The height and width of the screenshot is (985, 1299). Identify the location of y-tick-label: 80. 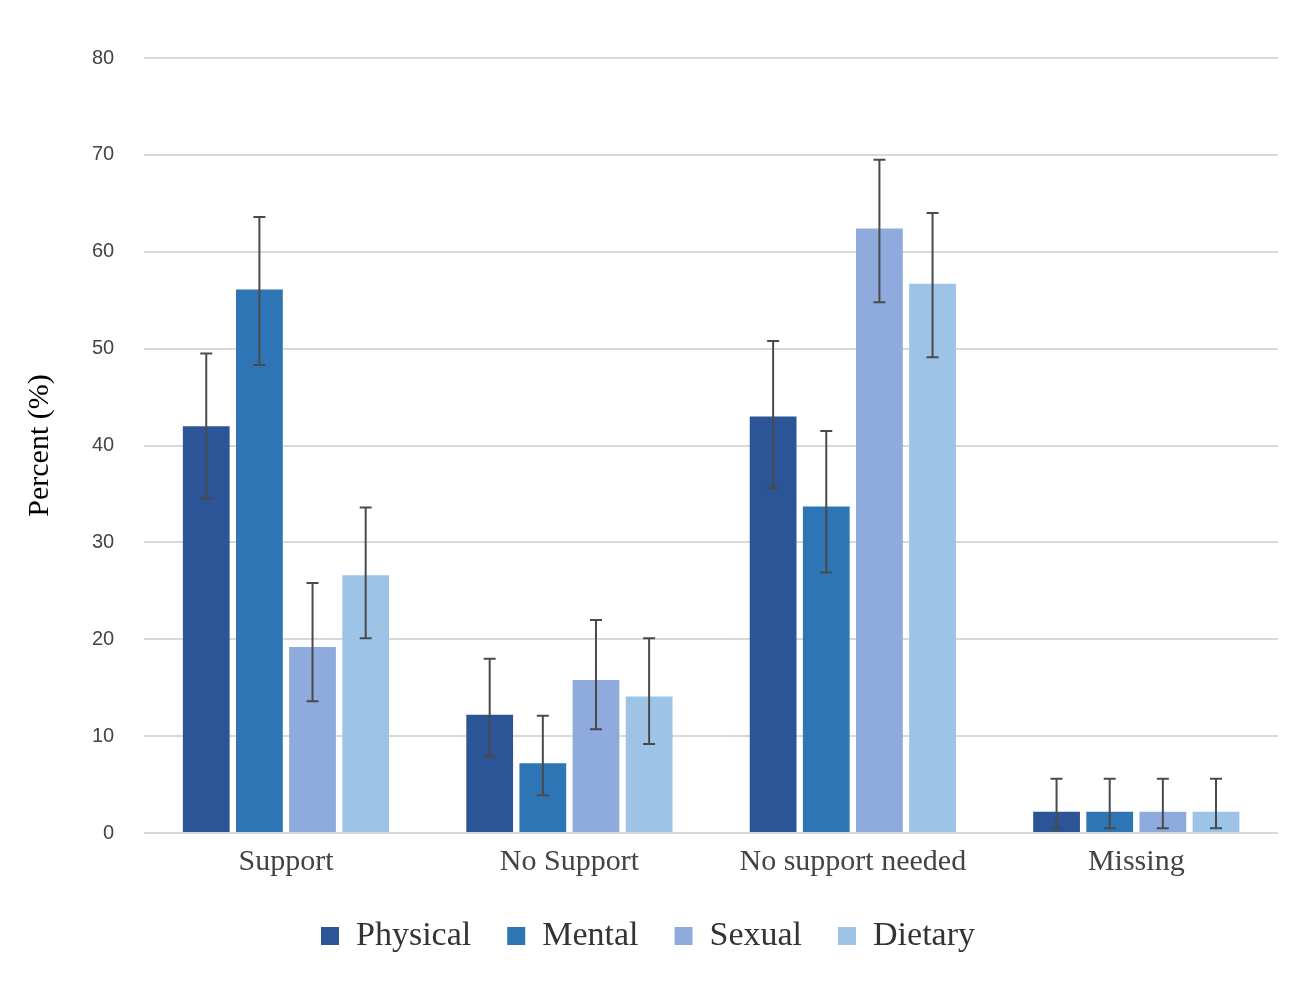
(103, 56).